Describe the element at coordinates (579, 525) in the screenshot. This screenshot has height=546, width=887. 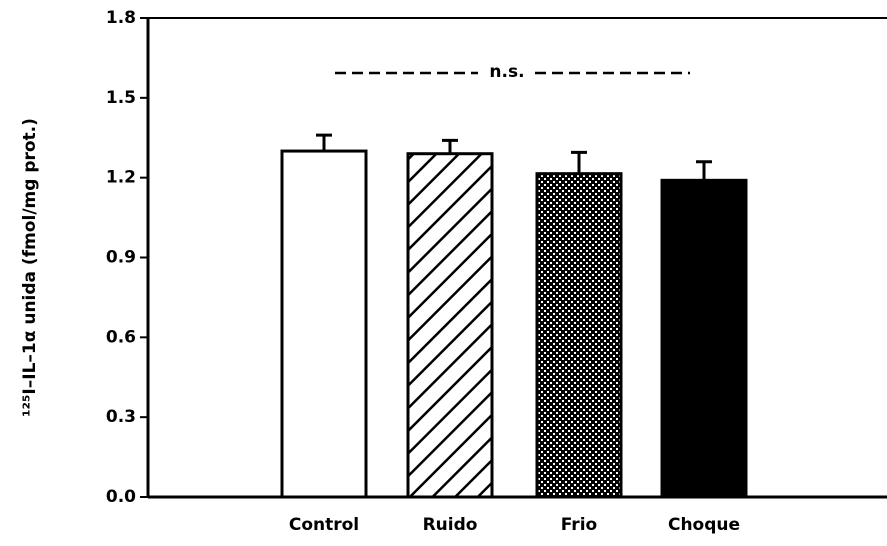
I see `x-tick-label: Frio` at that location.